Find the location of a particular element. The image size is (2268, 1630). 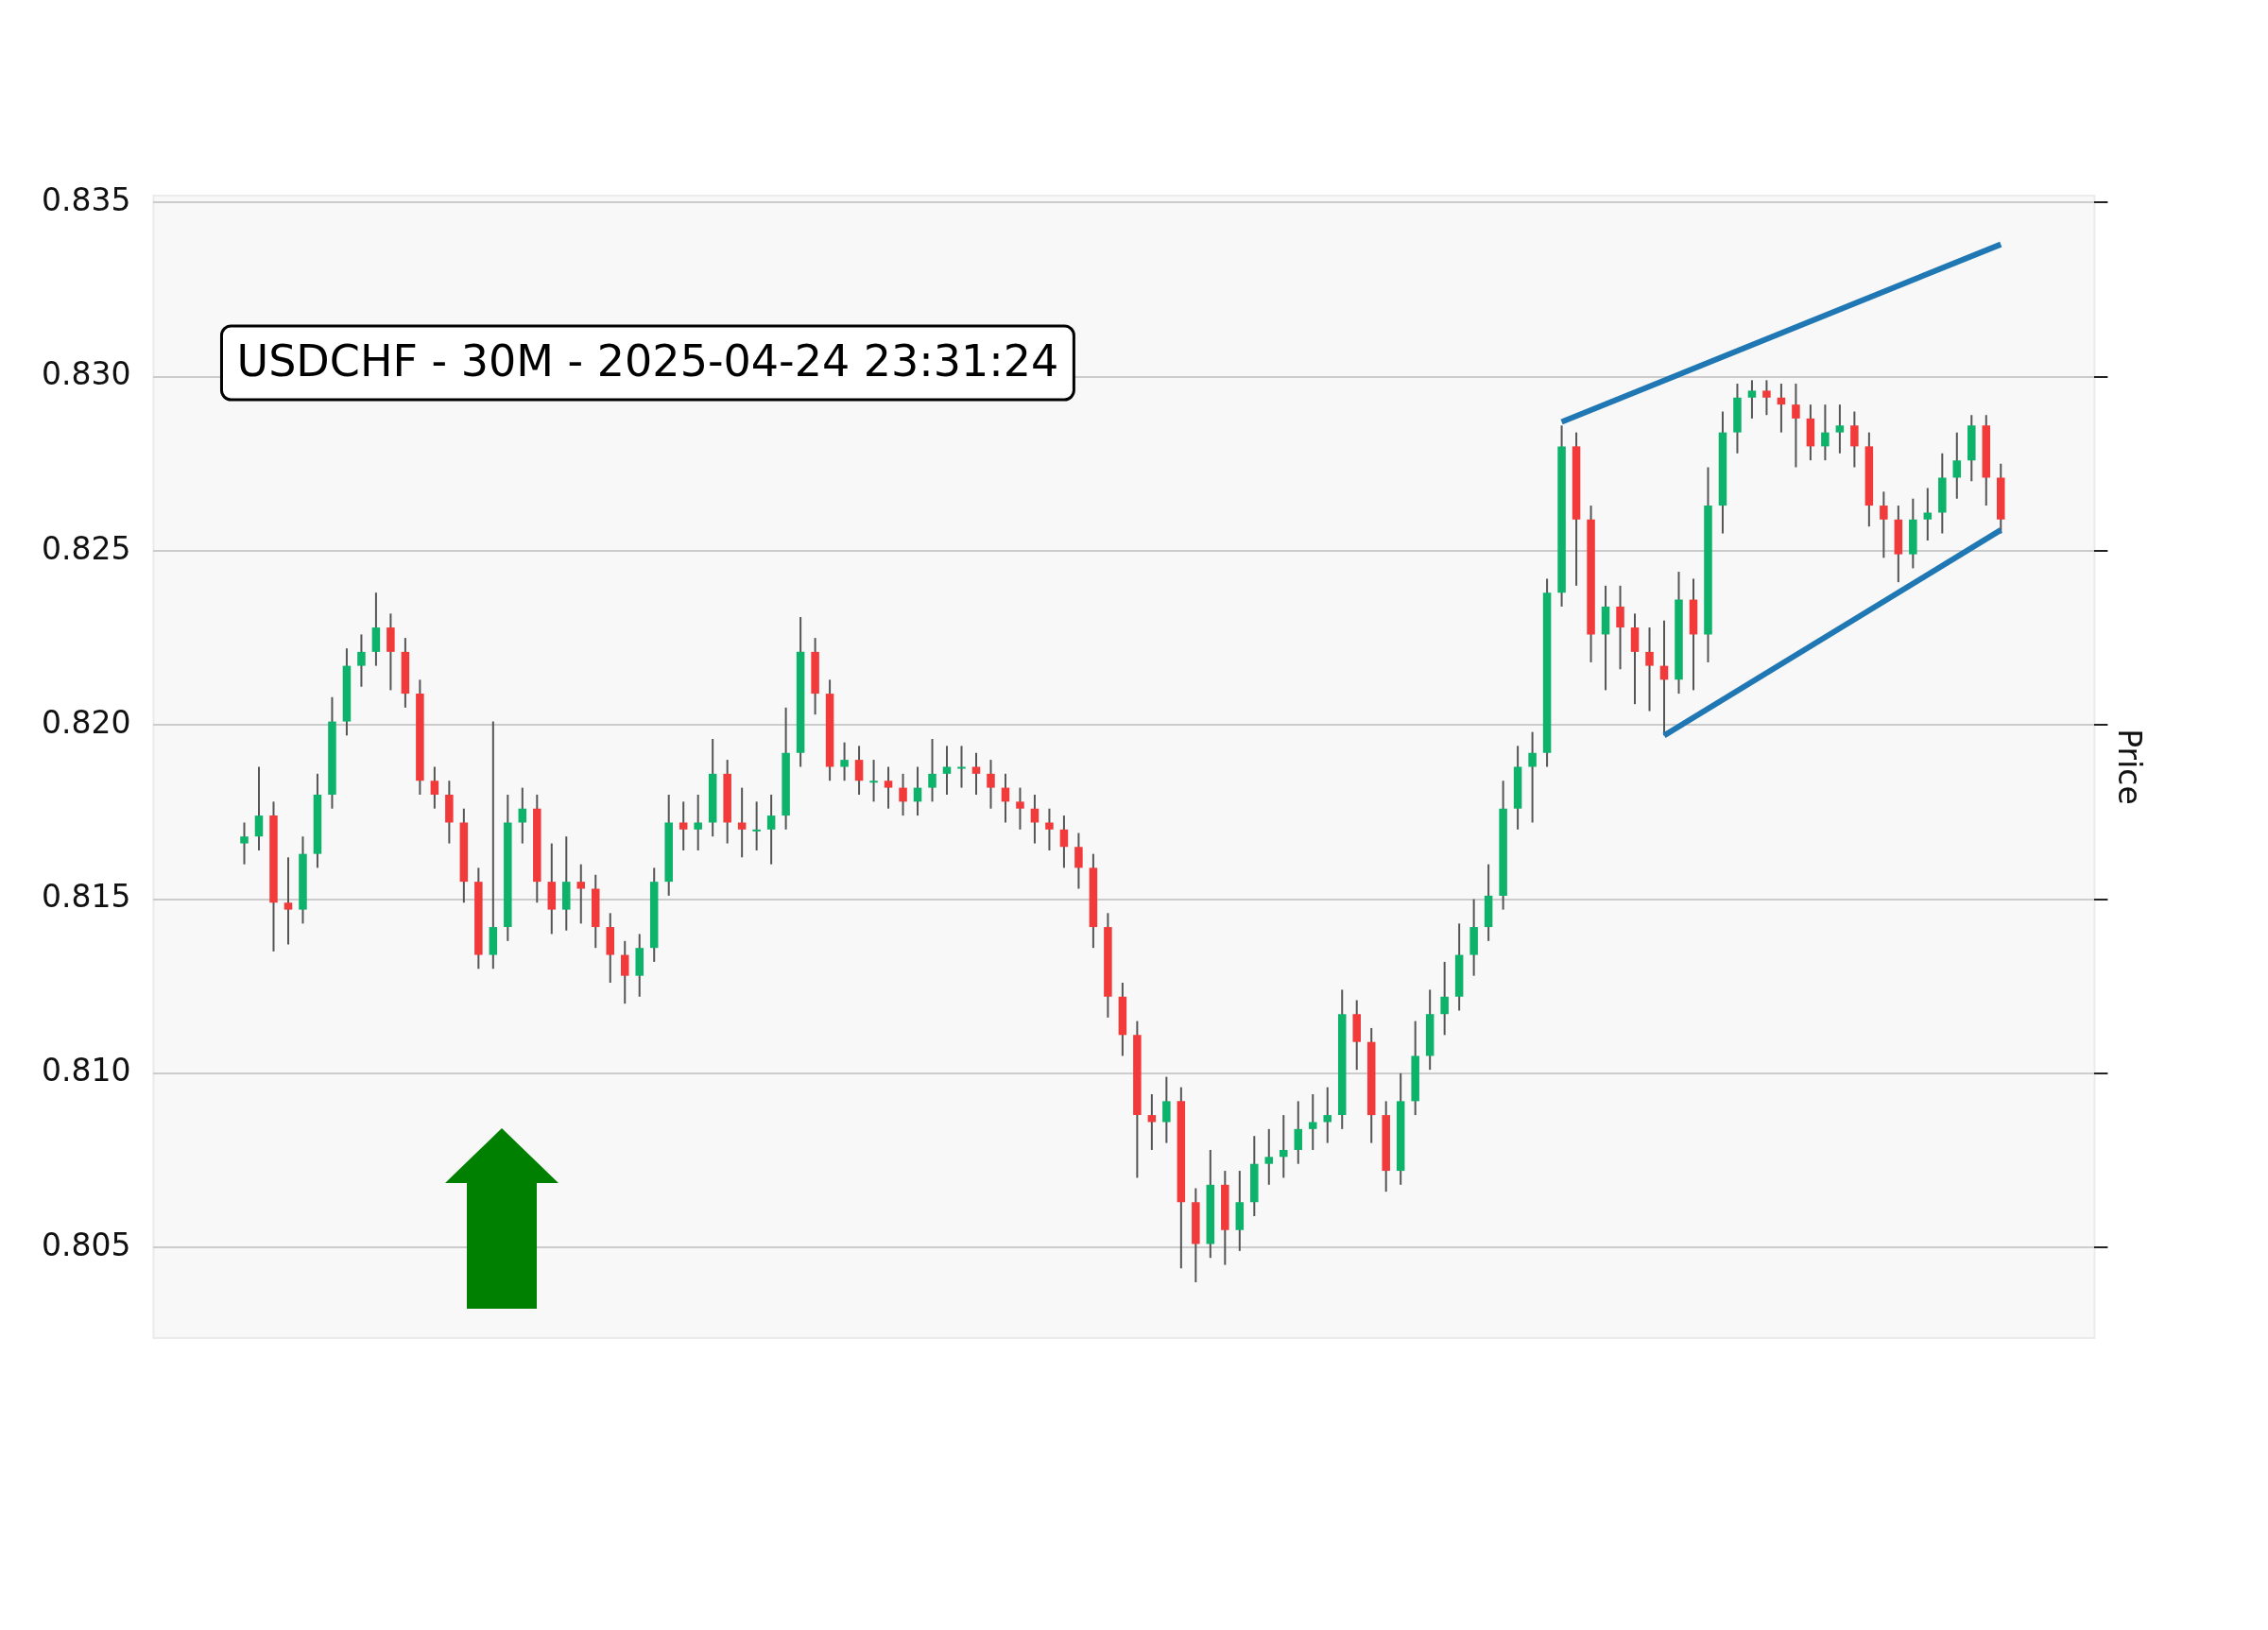

y-tick-label: 0.825 is located at coordinates (86, 548).